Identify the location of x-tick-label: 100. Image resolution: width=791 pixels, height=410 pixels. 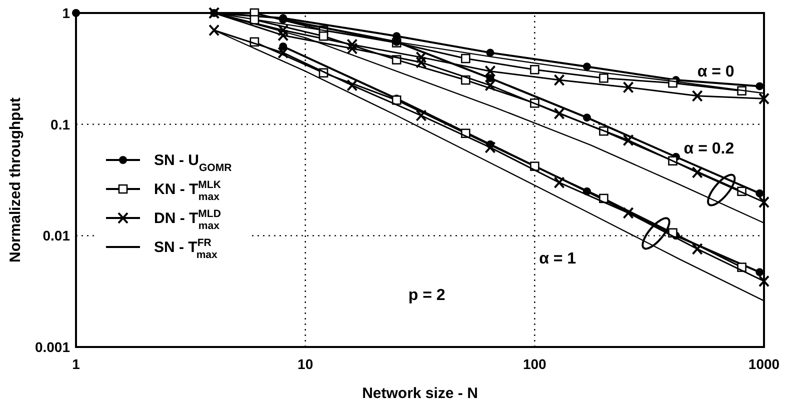
(534, 364).